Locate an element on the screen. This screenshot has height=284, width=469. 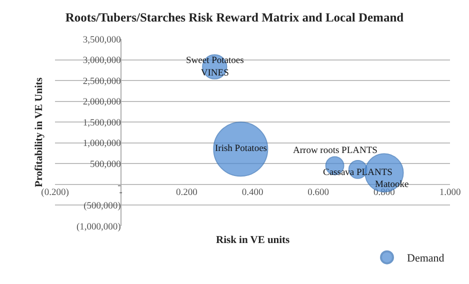
legend-label: Demand is located at coordinates (426, 258).